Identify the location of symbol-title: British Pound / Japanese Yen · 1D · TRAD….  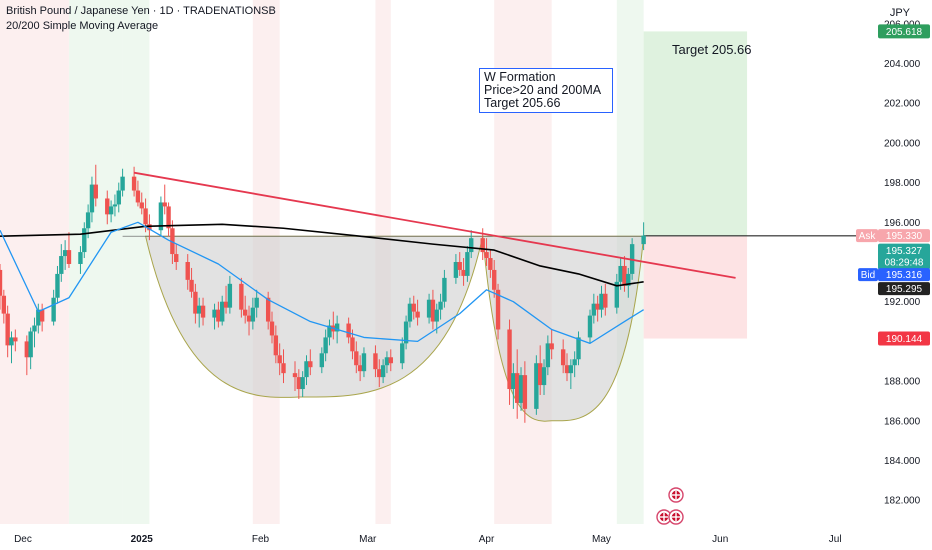
(141, 11).